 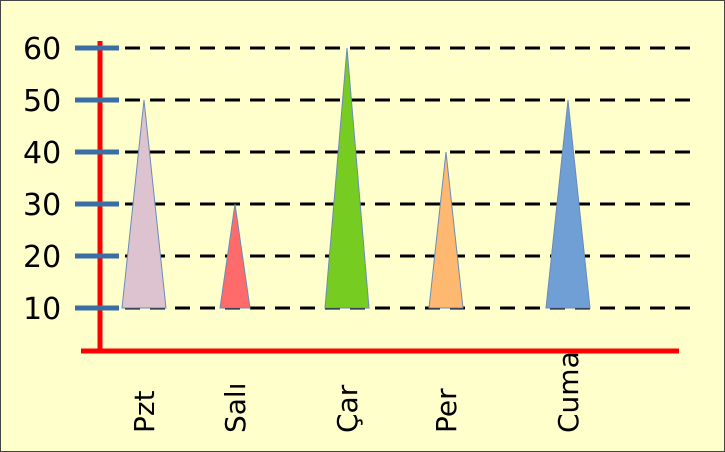 I want to click on y-tick-label-30: 30, so click(x=42, y=205).